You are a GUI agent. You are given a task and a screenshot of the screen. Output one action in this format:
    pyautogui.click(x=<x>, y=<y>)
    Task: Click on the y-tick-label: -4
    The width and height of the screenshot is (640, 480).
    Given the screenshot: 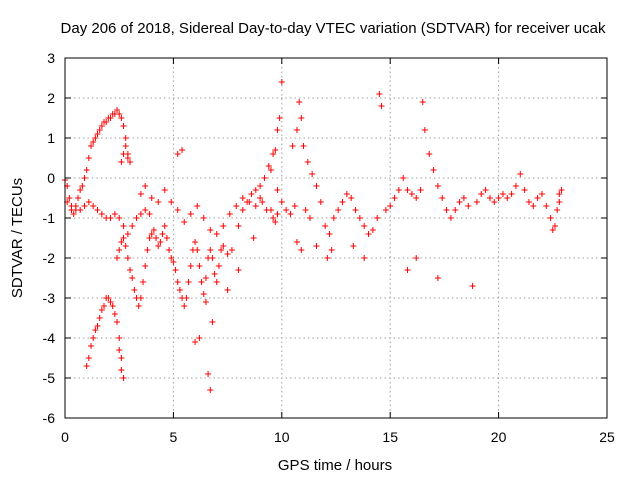 What is the action you would take?
    pyautogui.click(x=49, y=338)
    